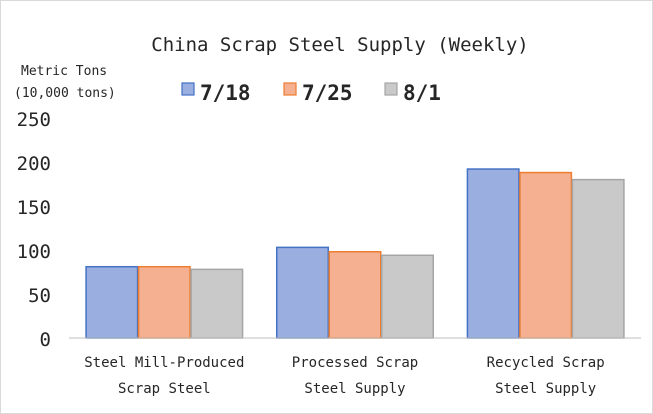 This screenshot has width=653, height=414. What do you see at coordinates (34, 164) in the screenshot?
I see `y-tick-label: 200` at bounding box center [34, 164].